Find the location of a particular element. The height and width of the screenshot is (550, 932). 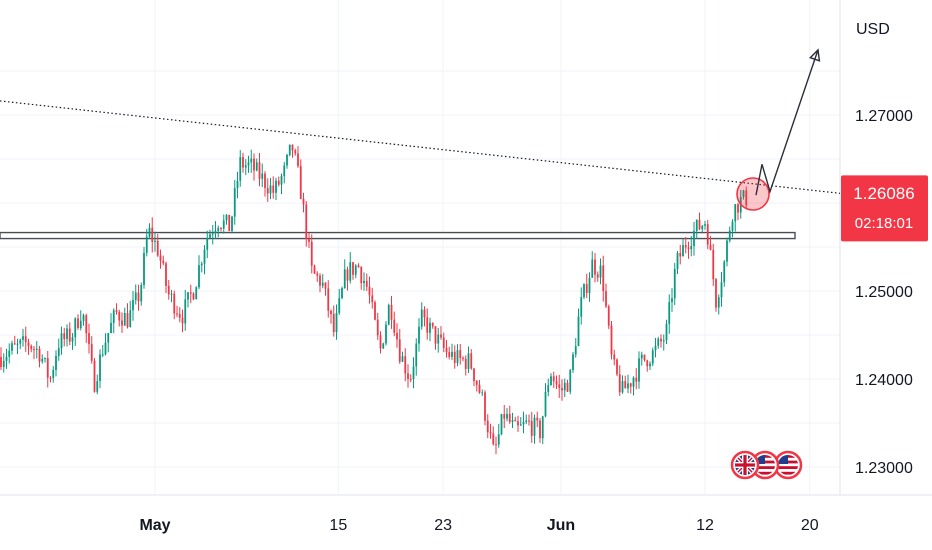

x-tick-label: May is located at coordinates (154, 525).